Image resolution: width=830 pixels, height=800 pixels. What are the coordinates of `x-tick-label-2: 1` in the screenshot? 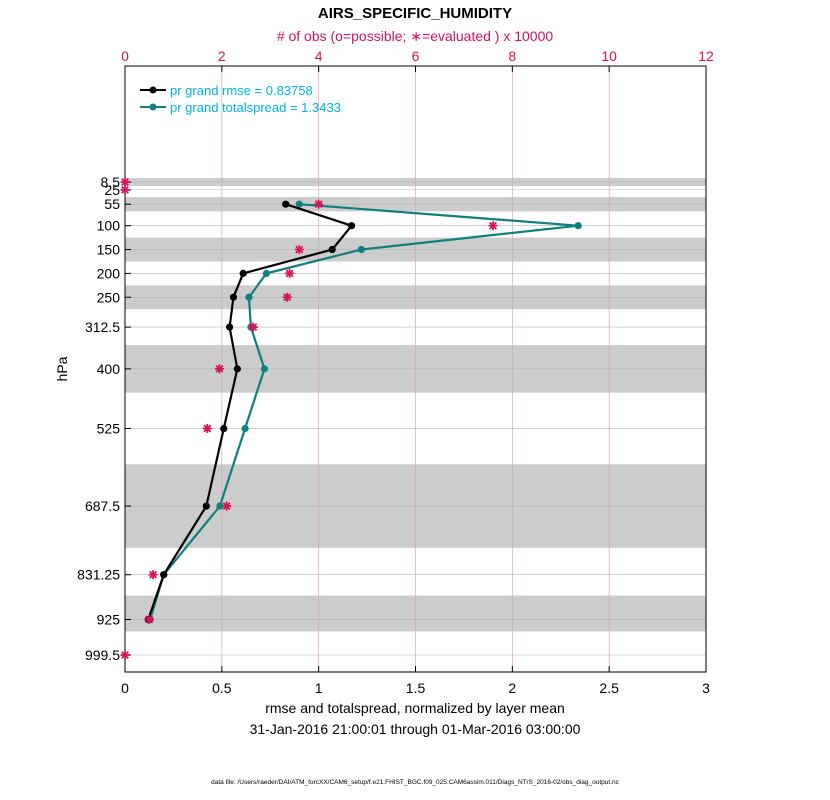 It's located at (319, 688).